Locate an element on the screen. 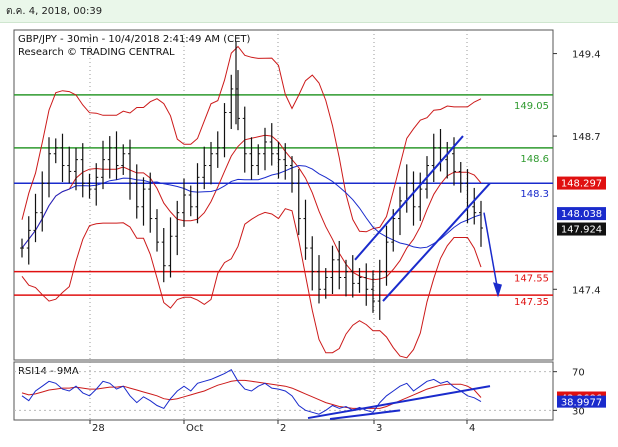 The width and height of the screenshot is (618, 447). level-label: 148.6 is located at coordinates (534, 159).